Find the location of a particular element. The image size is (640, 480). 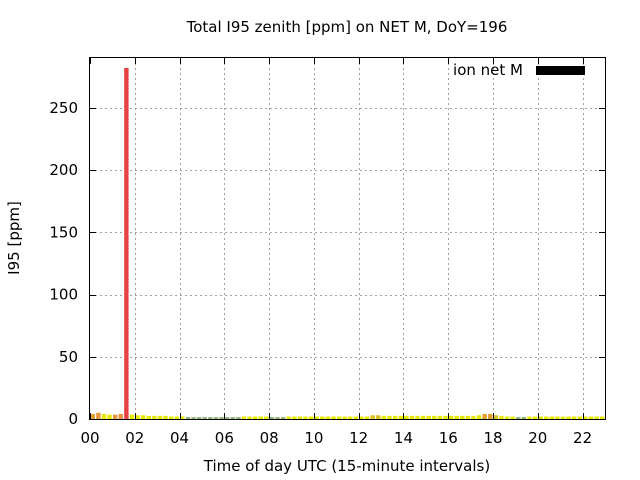

legend: ion net M is located at coordinates (519, 70).